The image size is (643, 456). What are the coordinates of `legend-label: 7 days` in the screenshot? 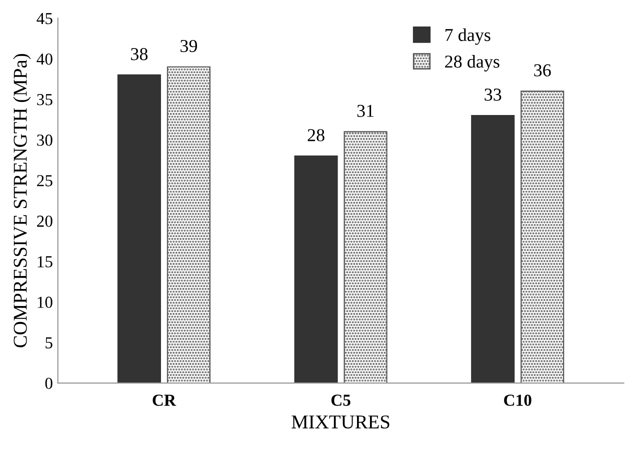 It's located at (468, 36).